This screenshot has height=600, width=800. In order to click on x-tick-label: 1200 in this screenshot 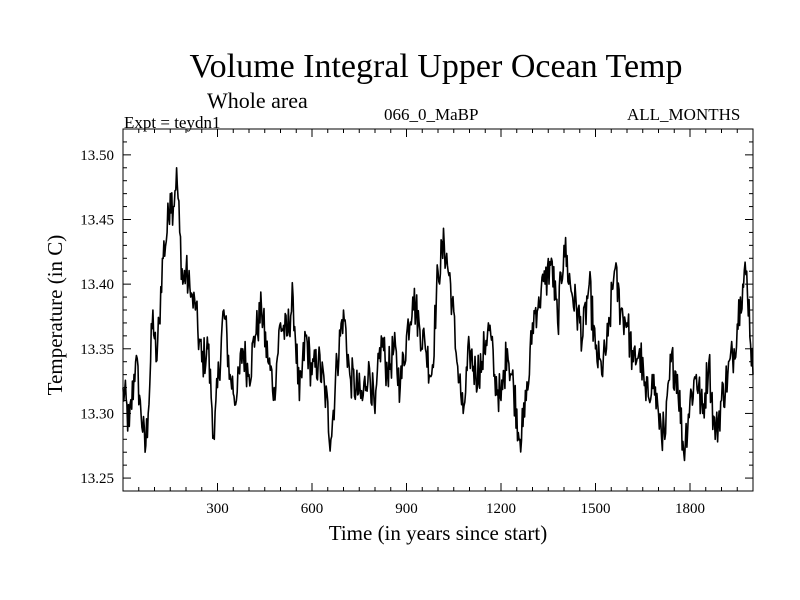, I will do `click(501, 509)`.